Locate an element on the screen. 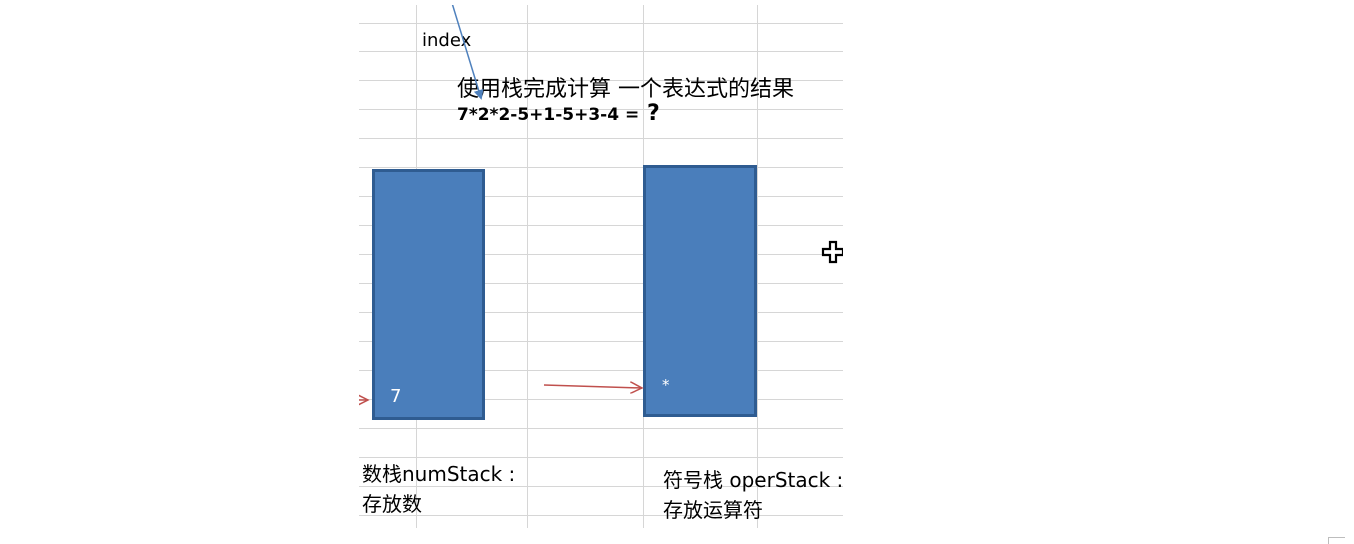  oper-stack-top-value: * is located at coordinates (666, 385).